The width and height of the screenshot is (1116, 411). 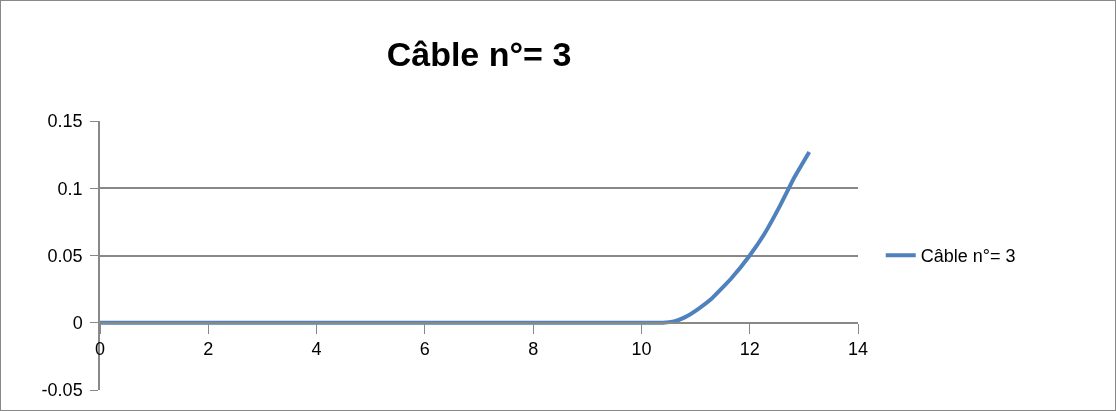 I want to click on x-tick-label: 2, so click(x=208, y=349).